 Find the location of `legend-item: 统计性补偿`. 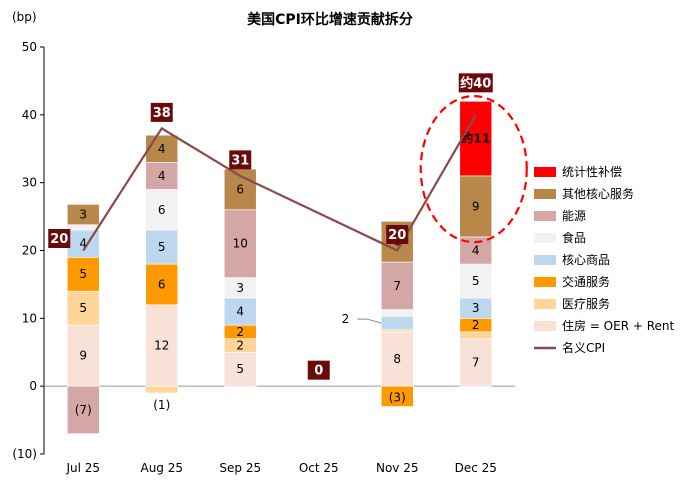

legend-item: 统计性补偿 is located at coordinates (578, 171).